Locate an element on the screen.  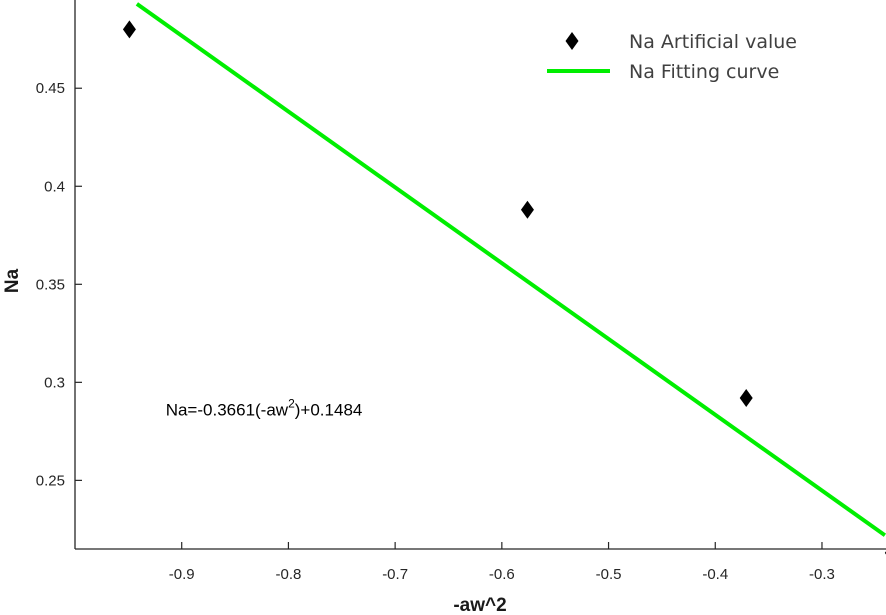
fit-equation-annotation: Na=-0.3661(-aw2)+0.1484 is located at coordinates (264, 408).